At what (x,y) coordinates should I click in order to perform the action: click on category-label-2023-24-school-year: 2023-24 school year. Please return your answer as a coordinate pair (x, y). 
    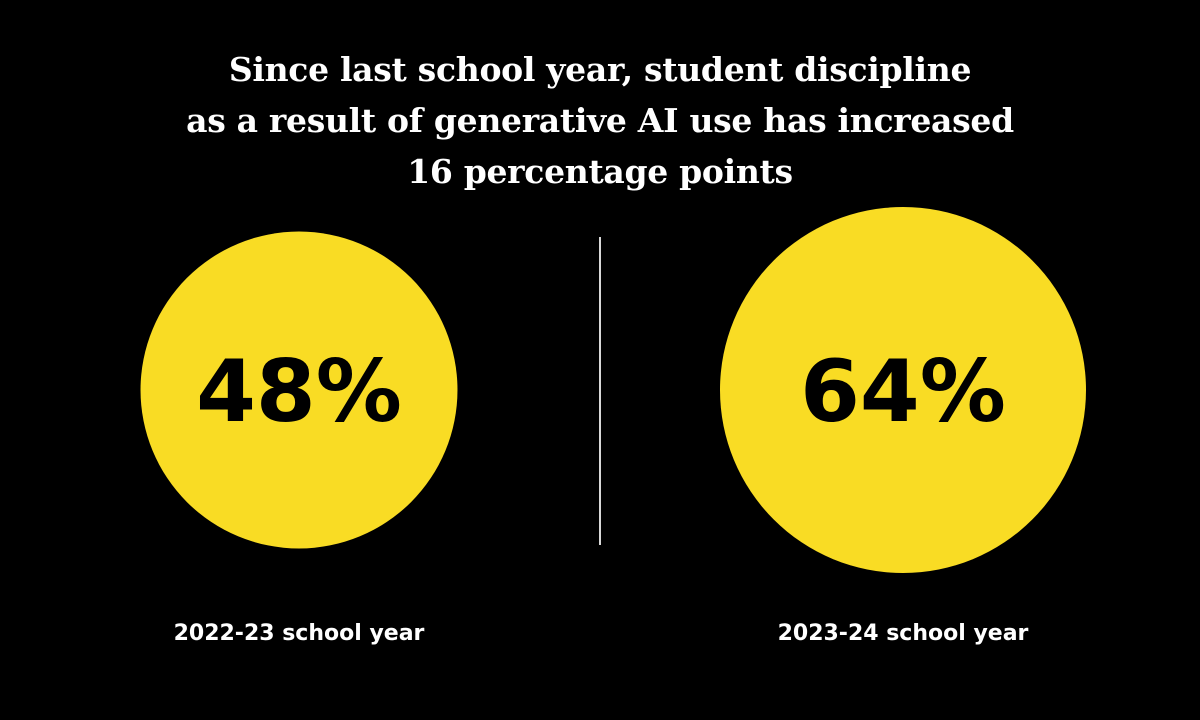
    Looking at the image, I should click on (903, 633).